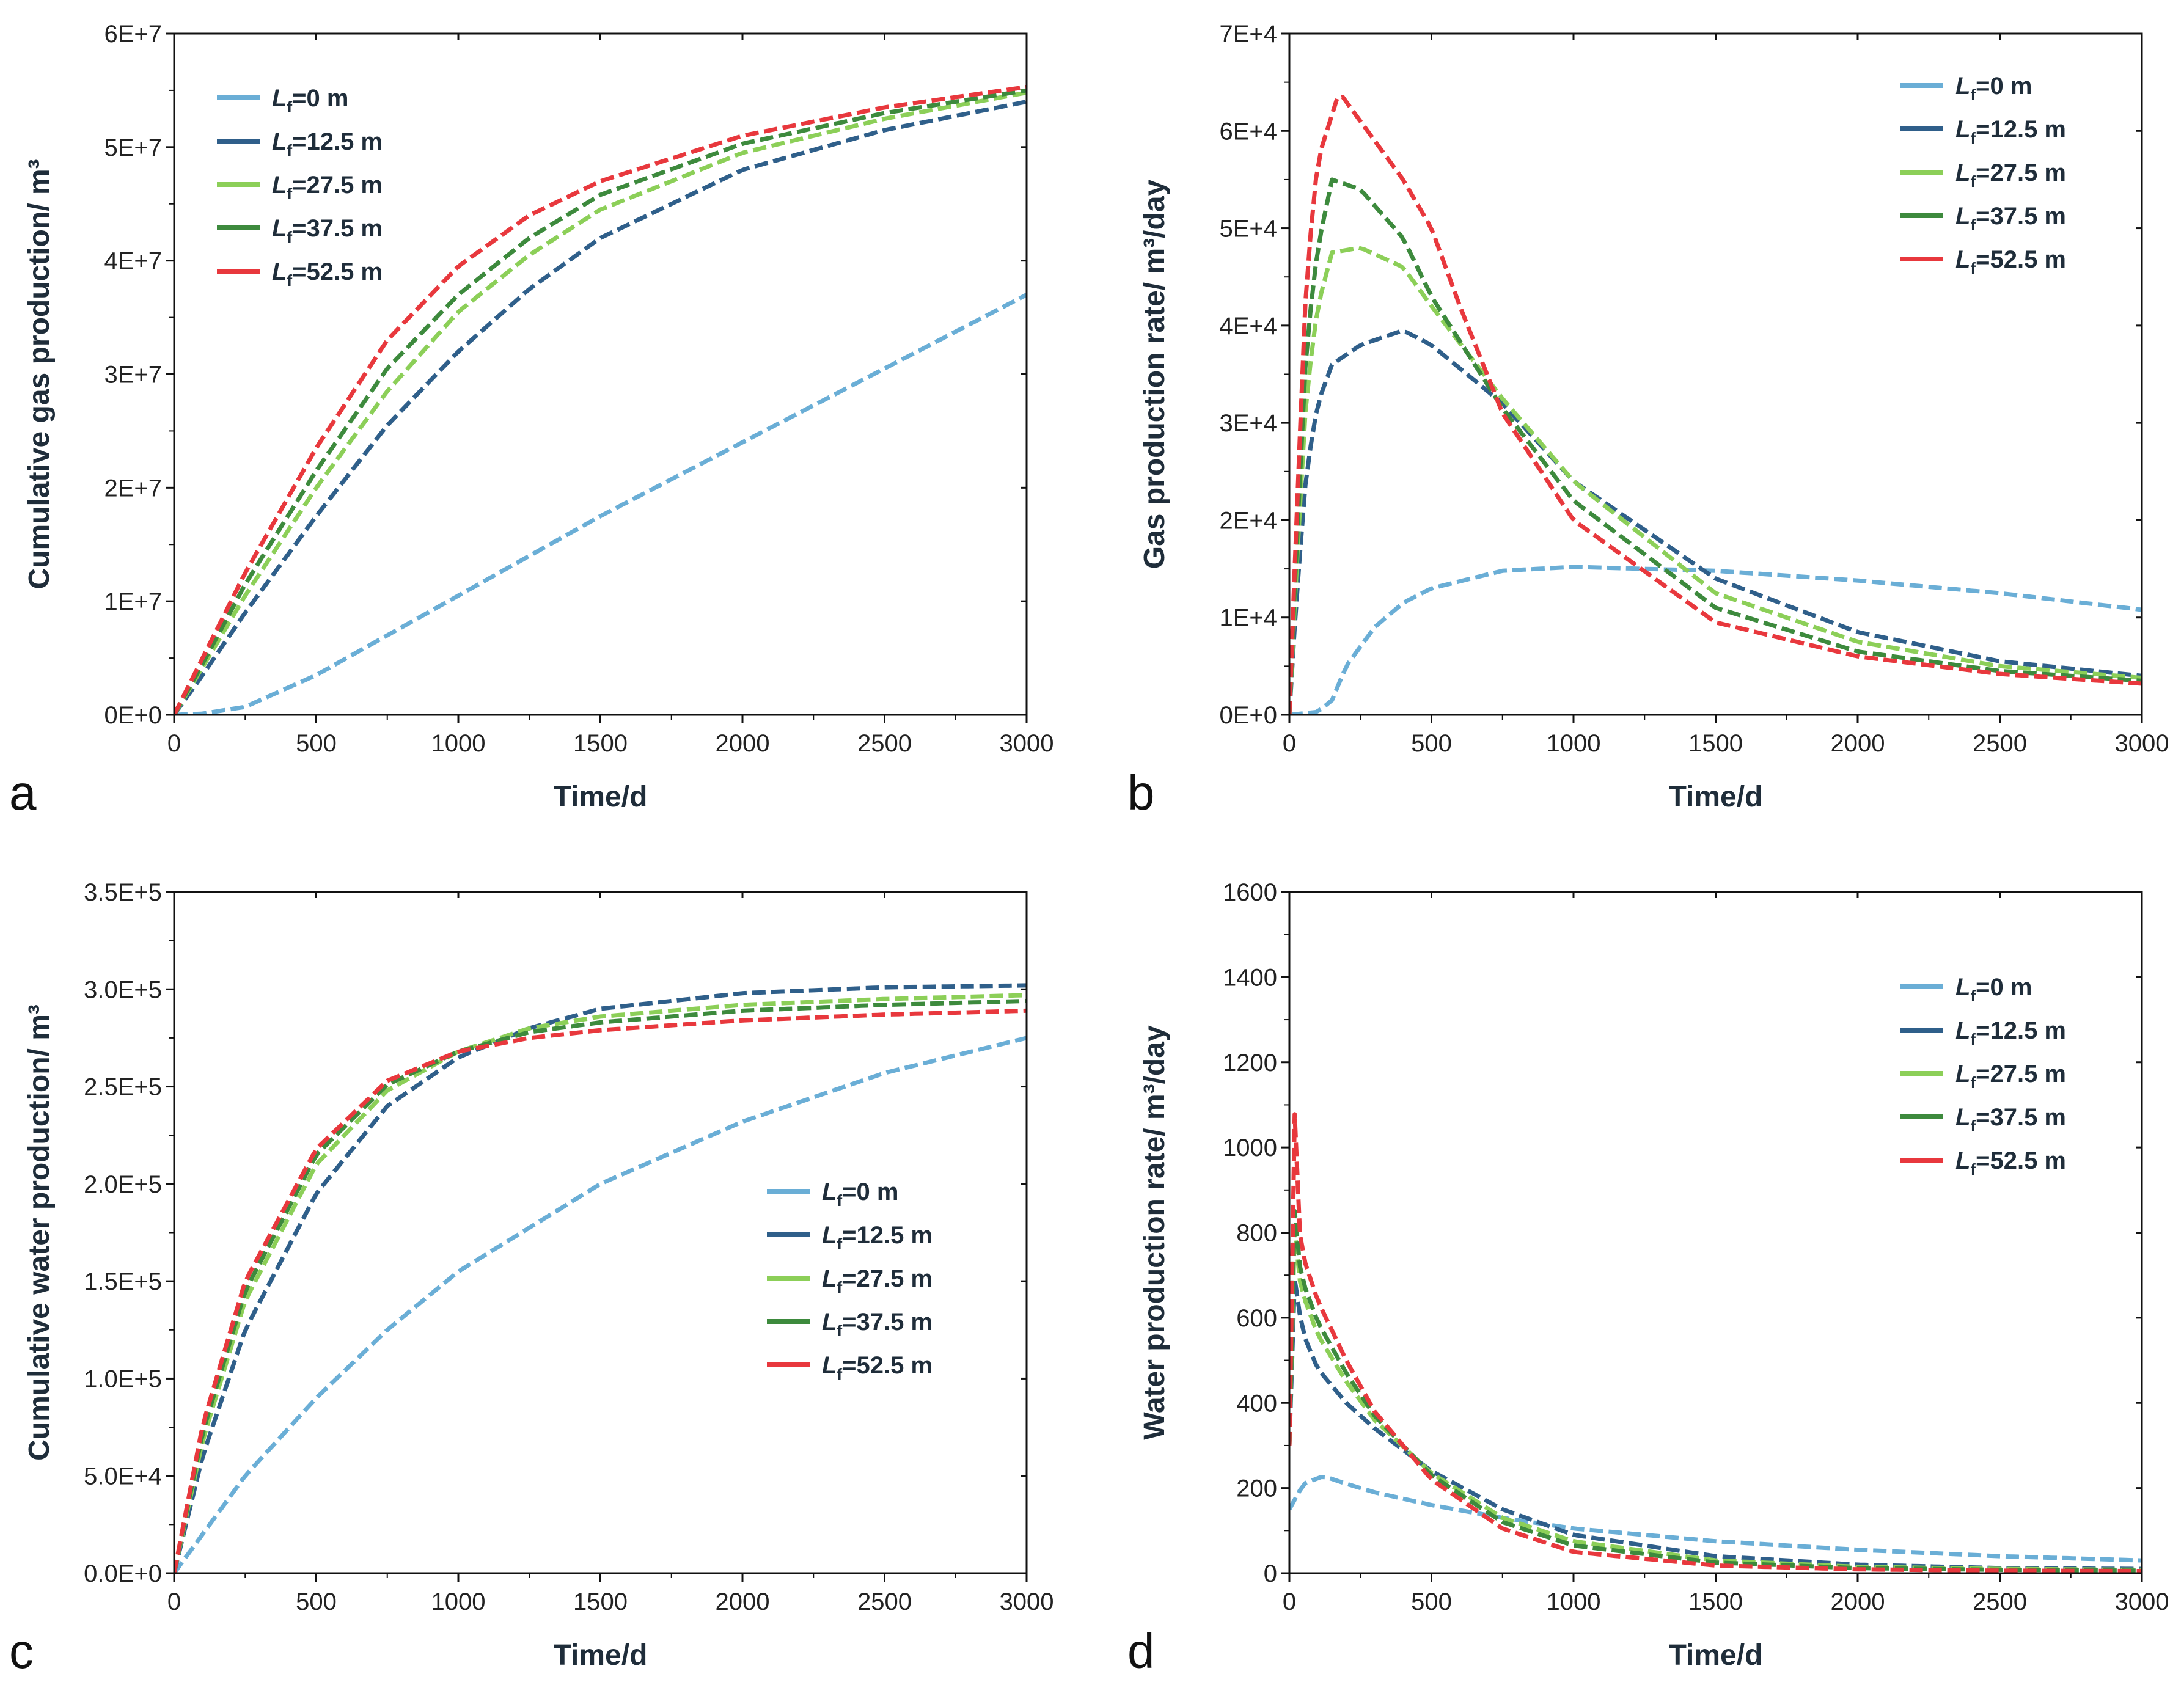 The image size is (2184, 1685). Describe the element at coordinates (1248, 132) in the screenshot. I see `y-tick-label: 6E+4` at that location.